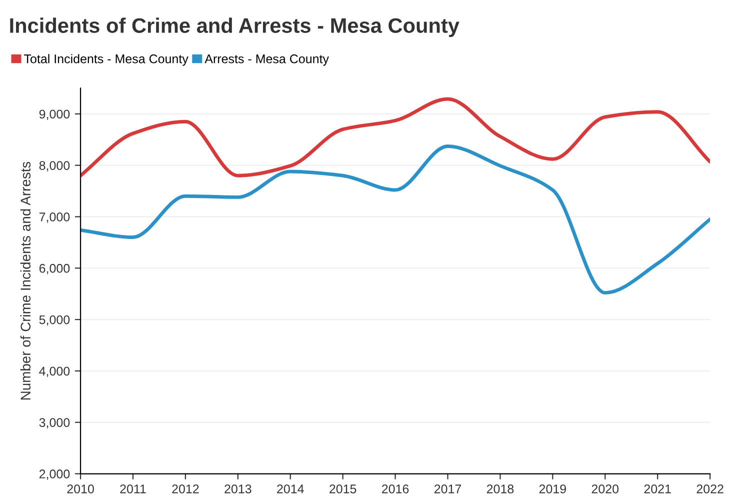 This screenshot has width=732, height=504. Describe the element at coordinates (54, 320) in the screenshot. I see `y-tick-label: 5,000` at that location.